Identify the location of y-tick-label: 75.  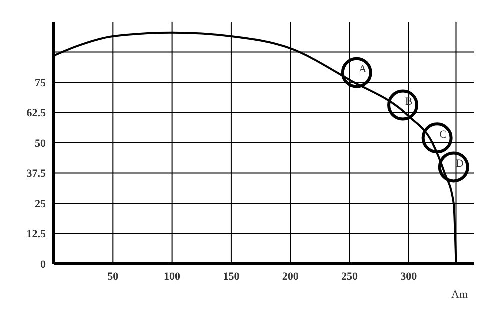
(40, 83).